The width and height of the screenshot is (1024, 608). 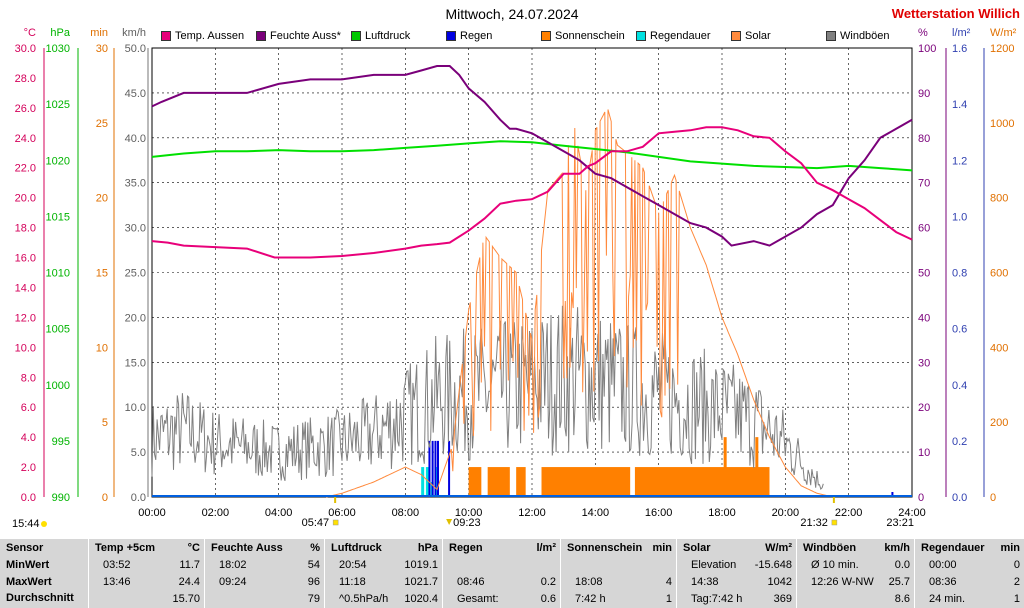 What do you see at coordinates (959, 274) in the screenshot?
I see `tick-label-rain: 0.8` at bounding box center [959, 274].